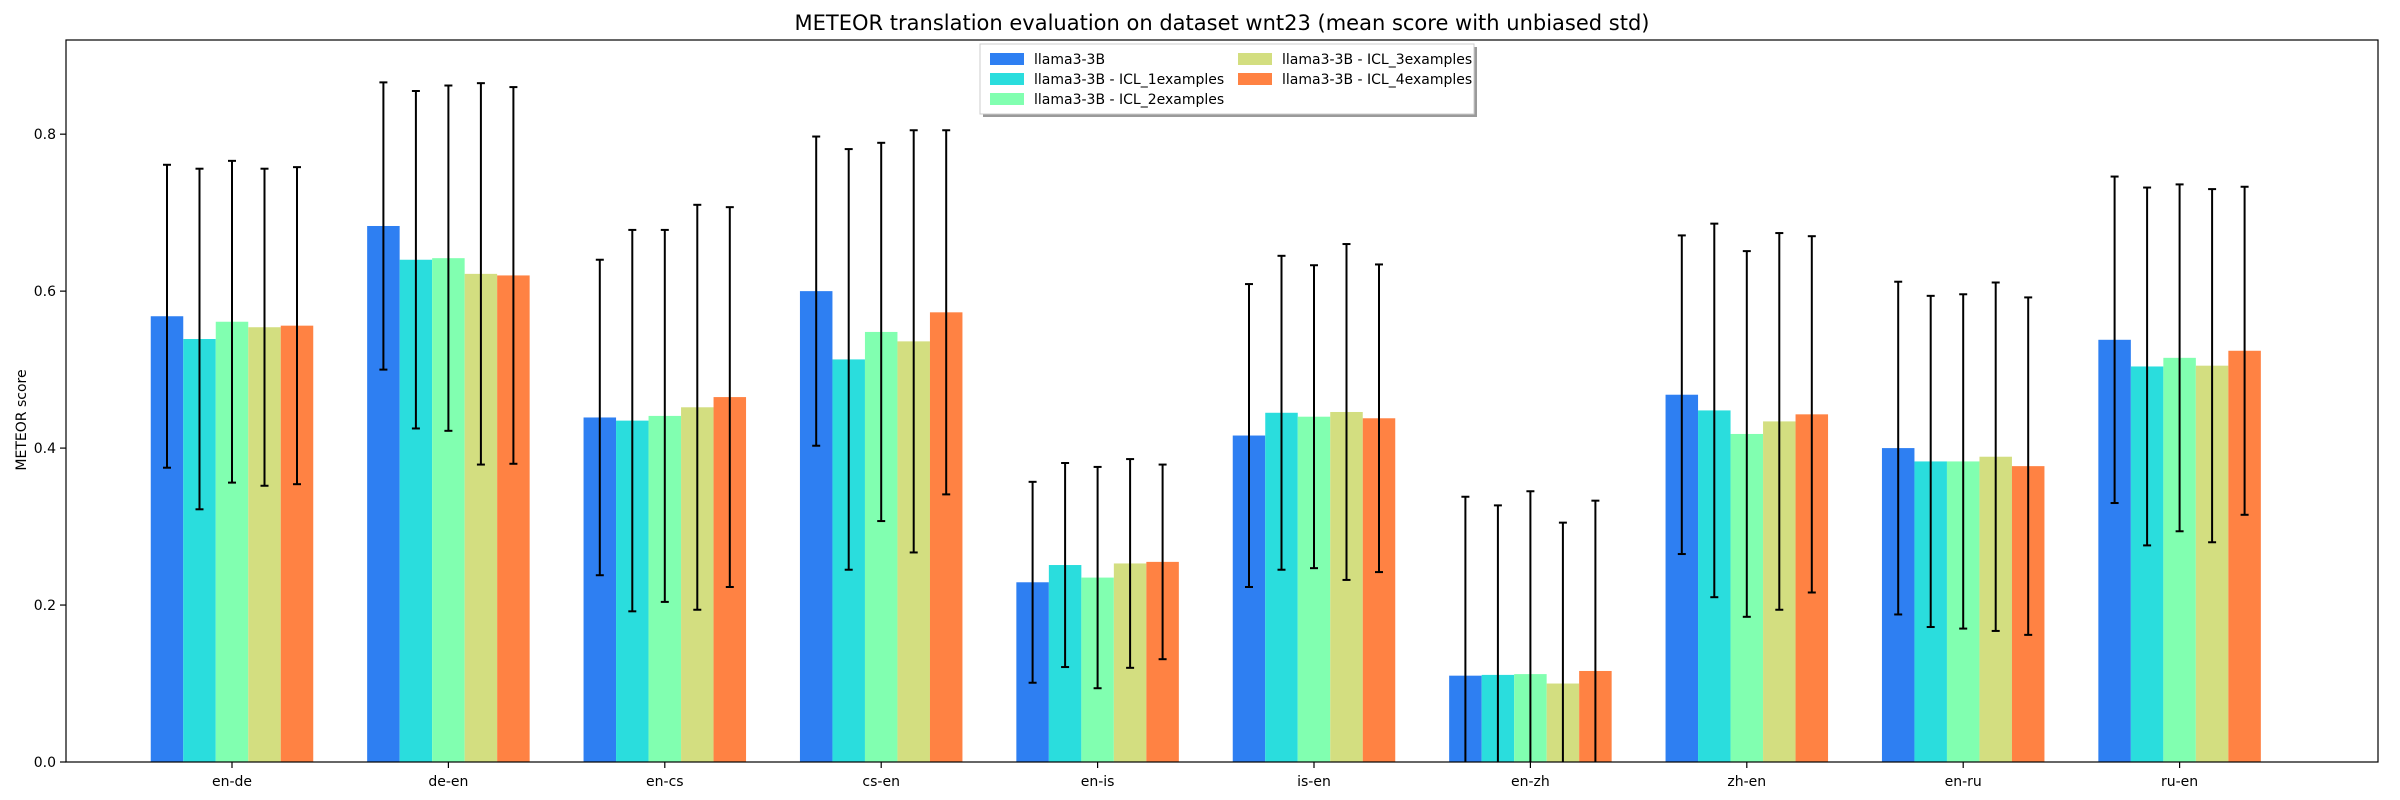  Describe the element at coordinates (1811, 414) in the screenshot. I see `errorbar-zh-en-s4` at that location.